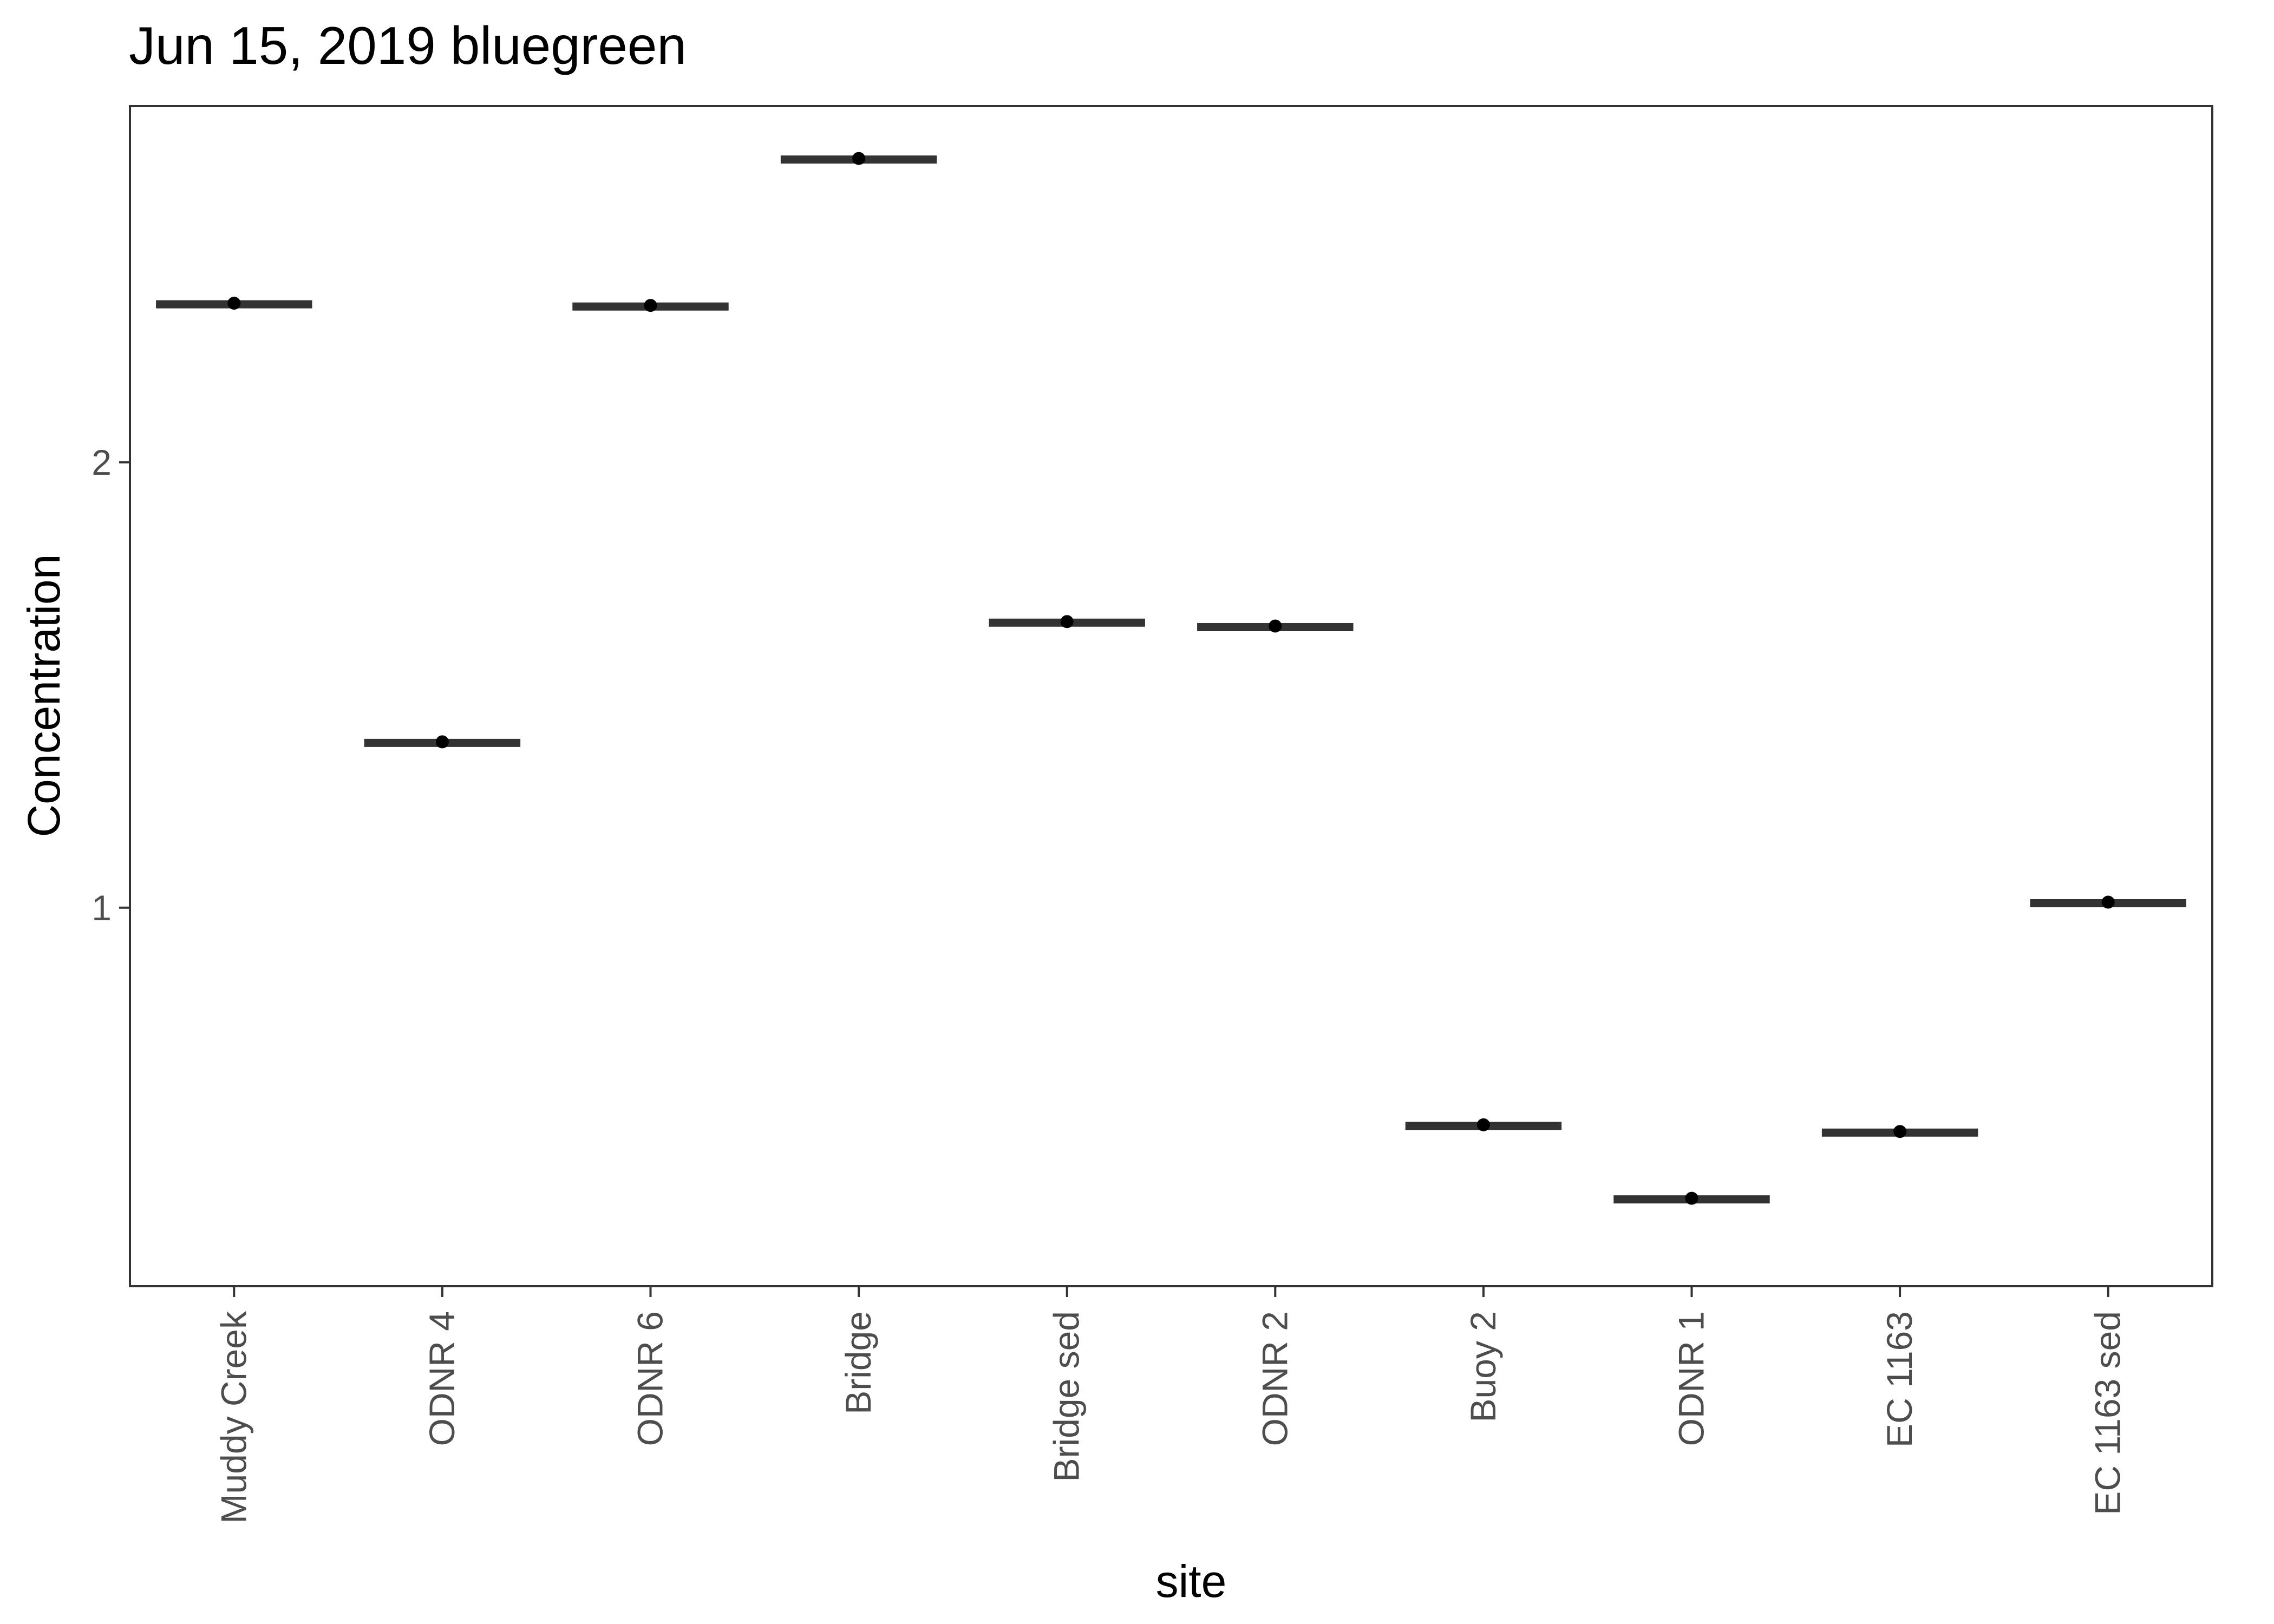  I want to click on chart-title: Jun 15, 2019 bluegreen, so click(408, 45).